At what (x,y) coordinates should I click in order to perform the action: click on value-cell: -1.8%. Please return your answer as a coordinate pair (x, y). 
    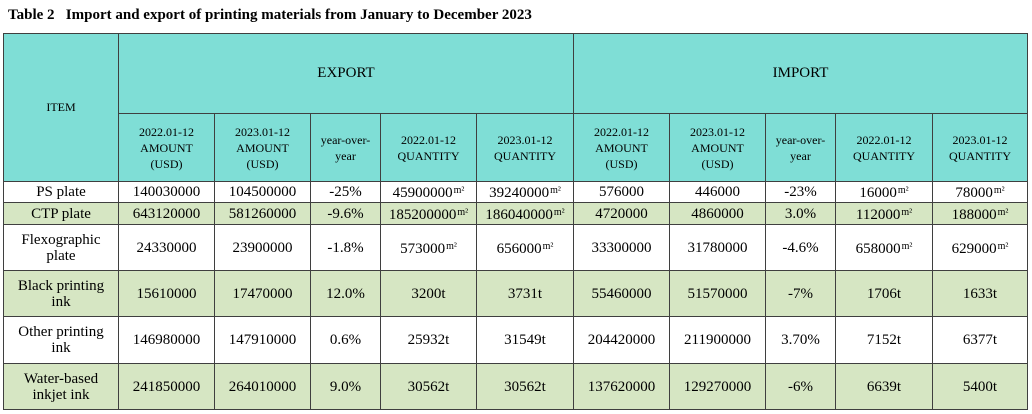
    Looking at the image, I should click on (345, 247).